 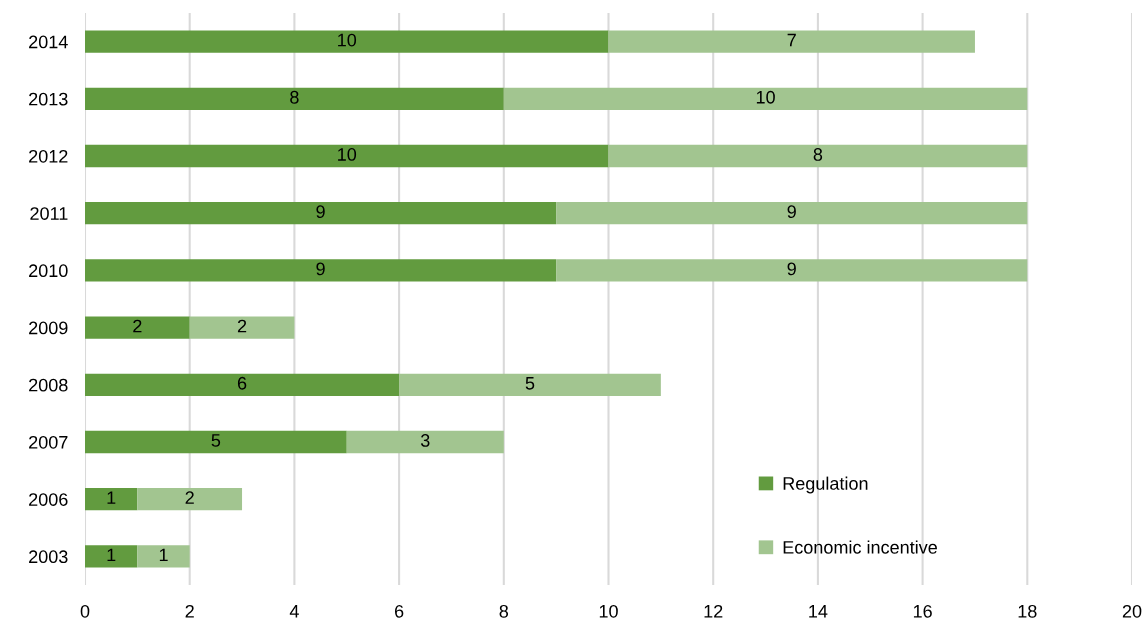 What do you see at coordinates (48, 99) in the screenshot?
I see `y-tick-label: 2013` at bounding box center [48, 99].